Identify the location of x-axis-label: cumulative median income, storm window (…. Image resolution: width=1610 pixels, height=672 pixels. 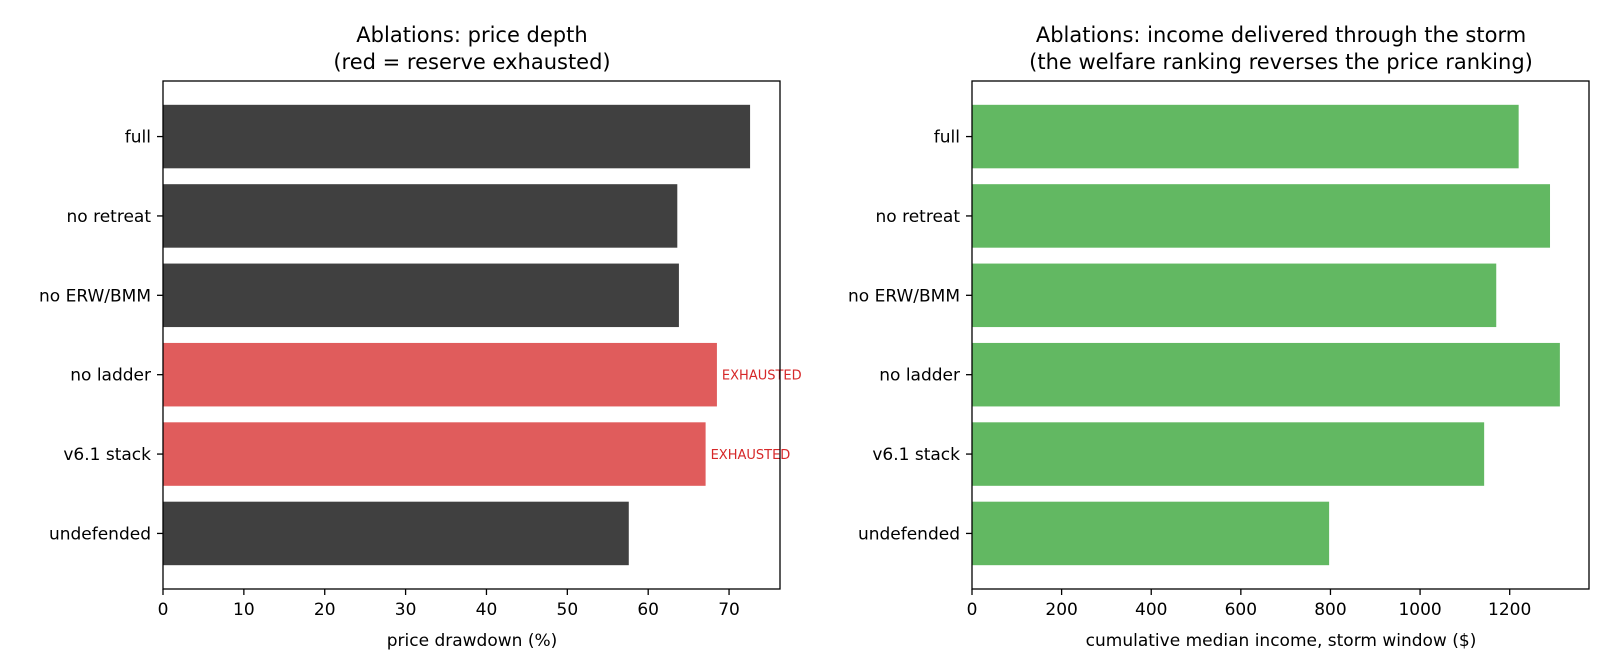
(1281, 641).